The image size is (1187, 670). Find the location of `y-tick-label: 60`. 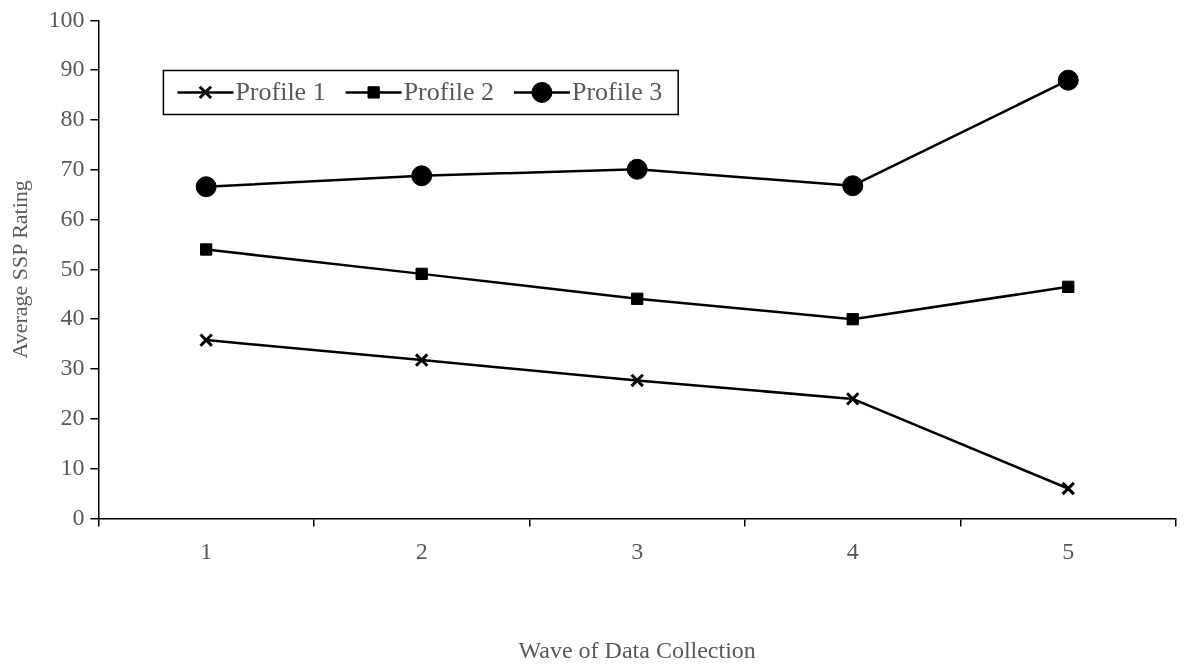

y-tick-label: 60 is located at coordinates (72, 217).